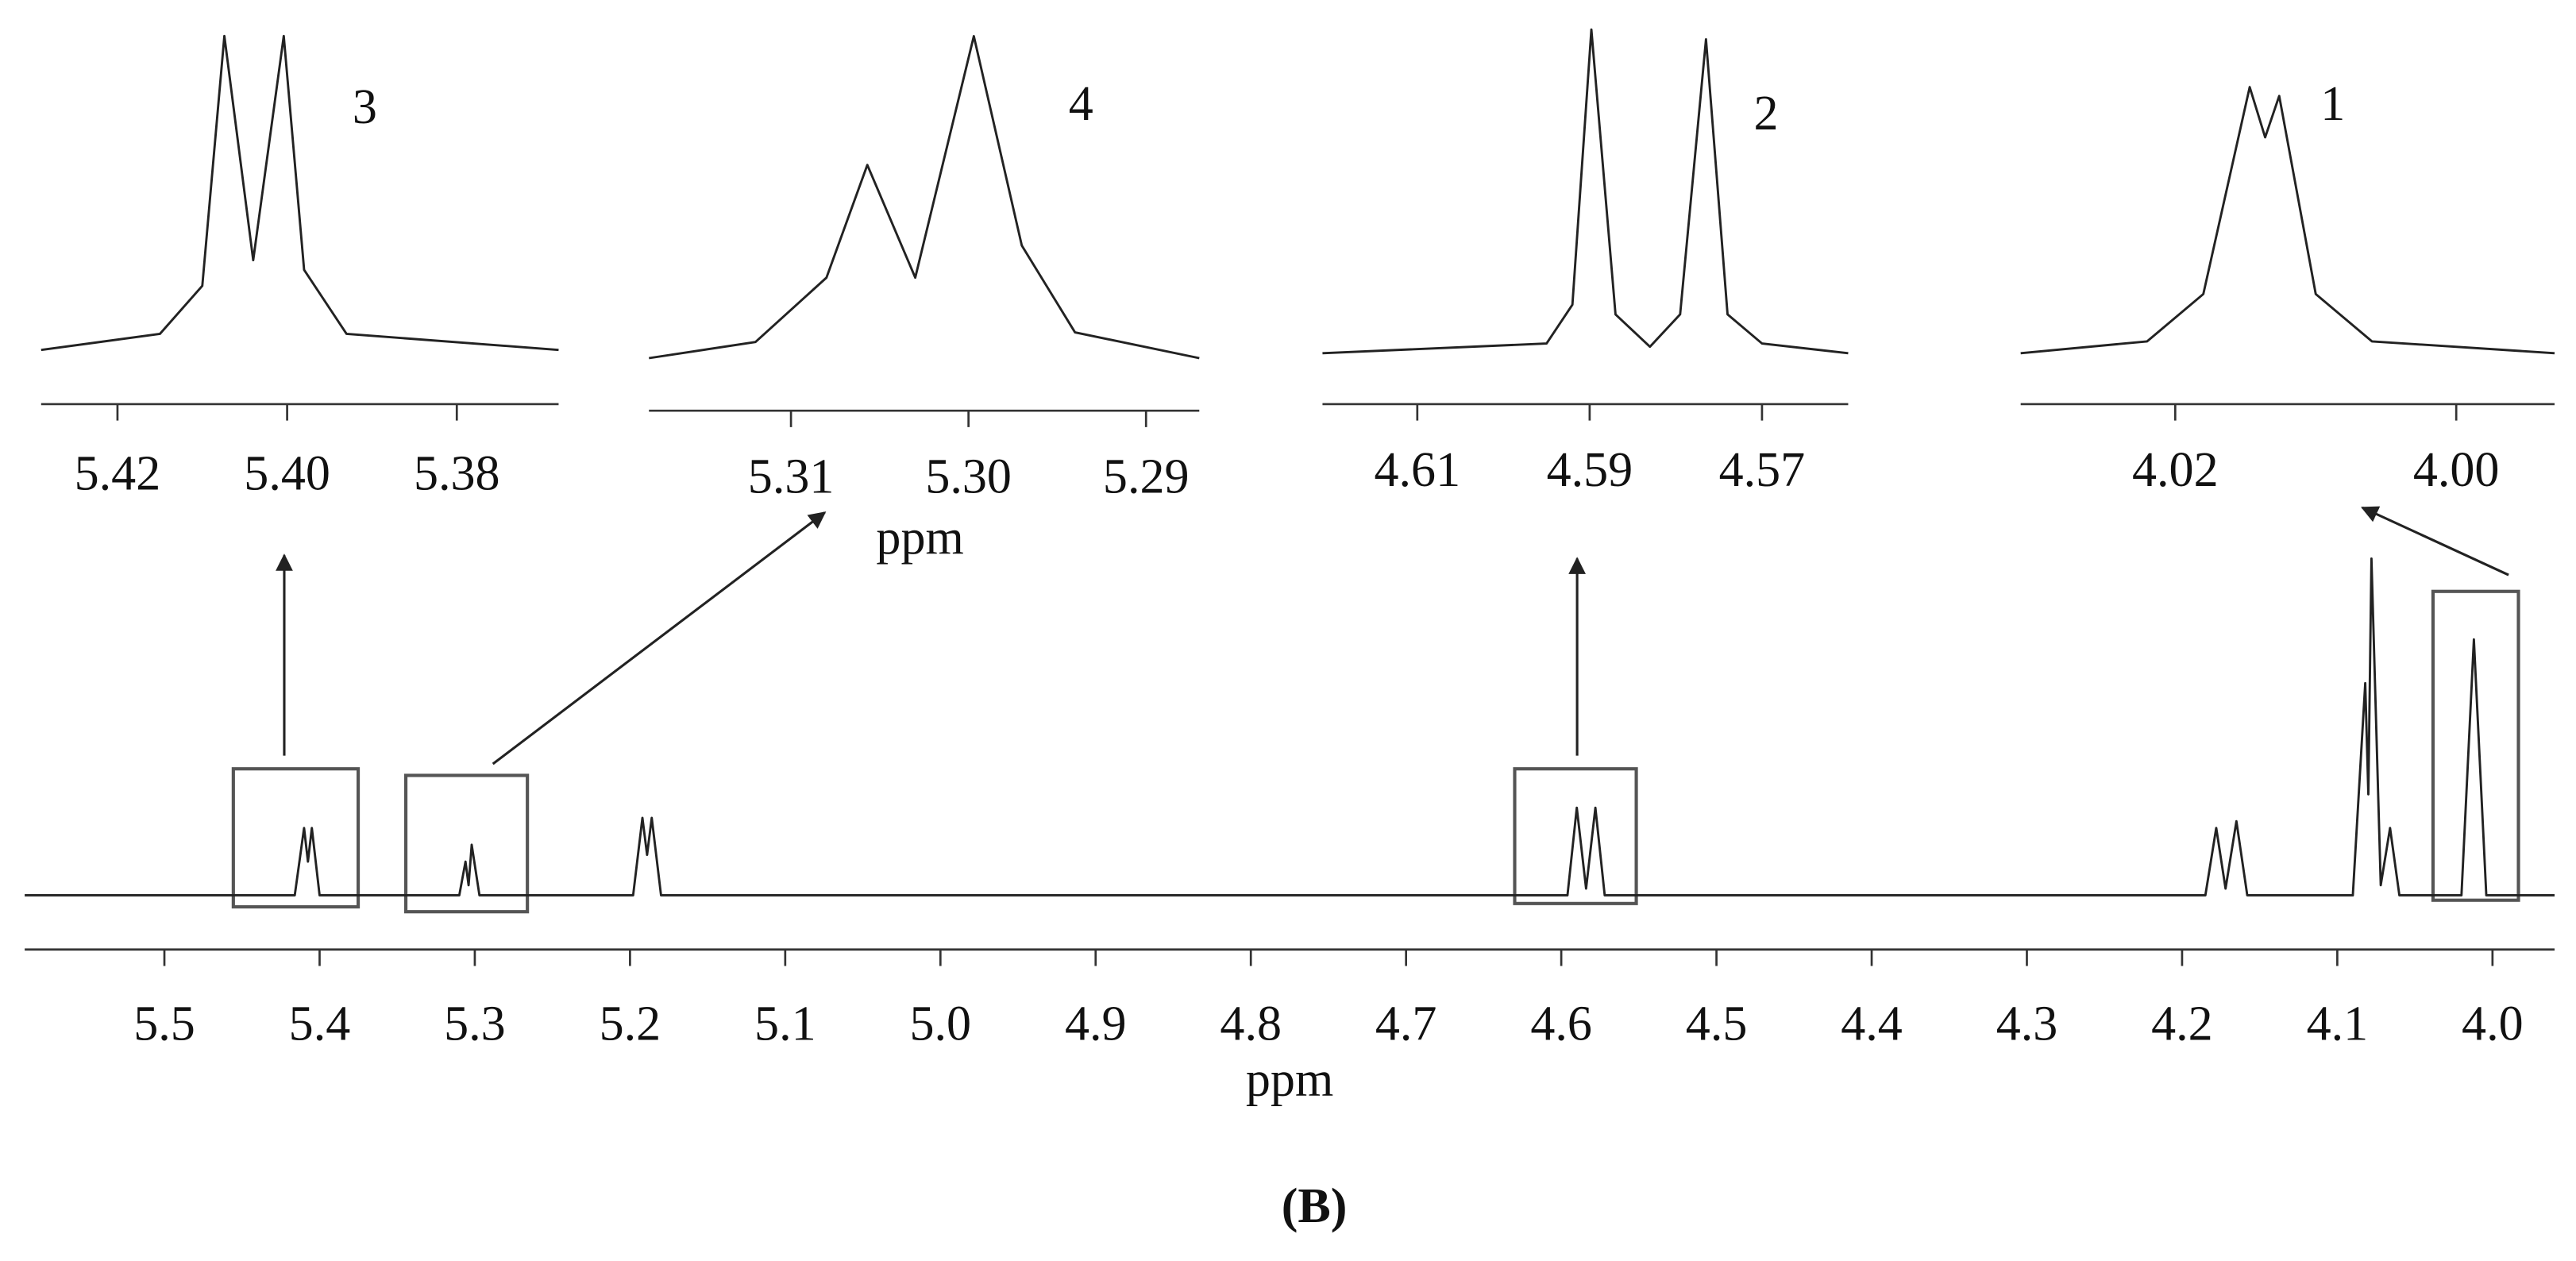  I want to click on x-tick-label: 5.40, so click(287, 473).